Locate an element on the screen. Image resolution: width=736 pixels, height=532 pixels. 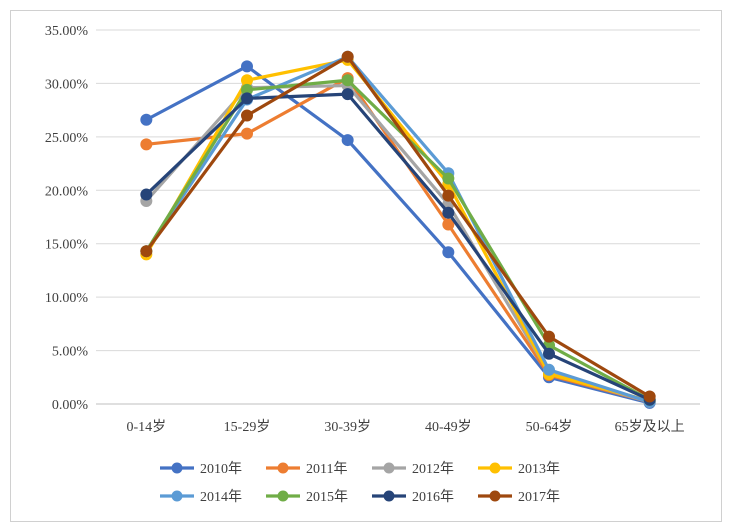
y-tick-label: 30.00% is located at coordinates (67, 84).